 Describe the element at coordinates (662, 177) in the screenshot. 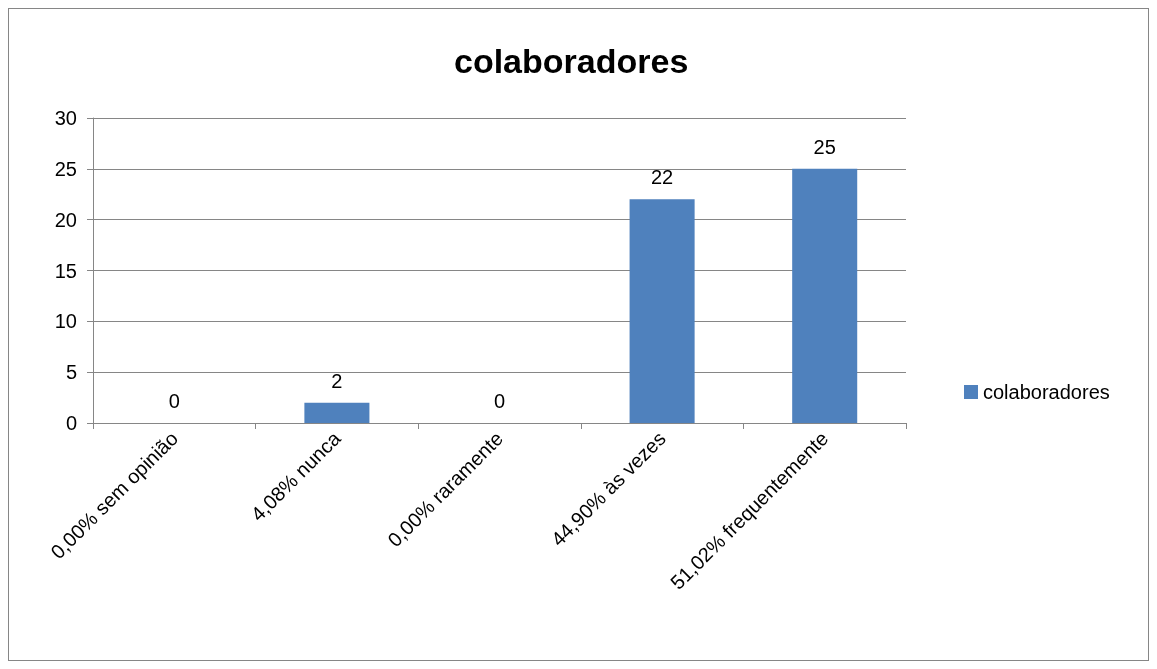

I see `data-label: 22` at that location.